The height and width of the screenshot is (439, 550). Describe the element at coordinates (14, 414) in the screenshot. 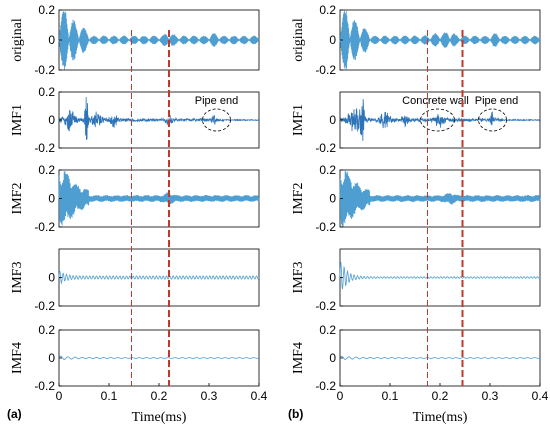

I see `panel-label: (a)` at that location.